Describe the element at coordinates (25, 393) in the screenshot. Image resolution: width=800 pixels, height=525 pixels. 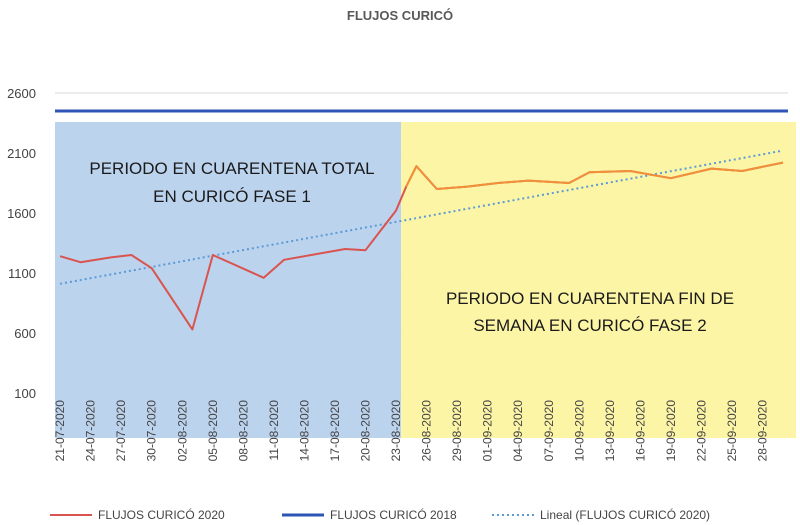
I see `y-tick-label: 100` at that location.